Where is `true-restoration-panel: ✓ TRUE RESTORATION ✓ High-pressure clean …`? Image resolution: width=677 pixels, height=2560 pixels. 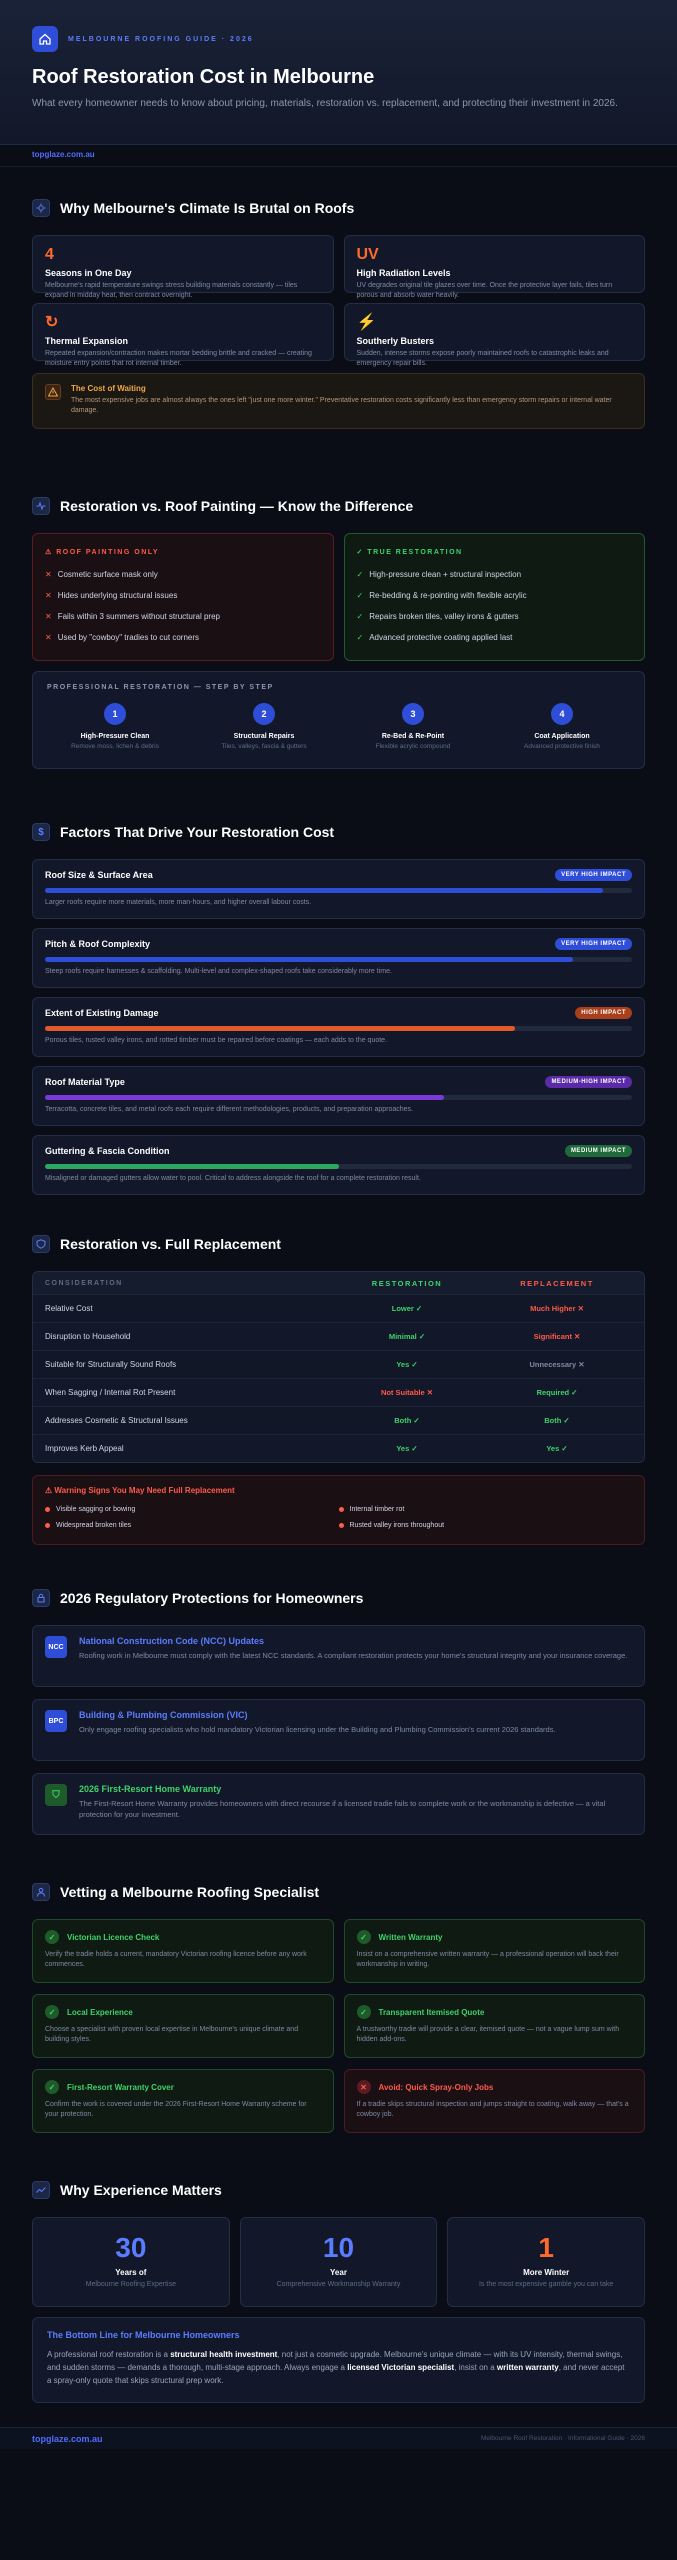 true-restoration-panel: ✓ TRUE RESTORATION ✓ High-pressure clean … is located at coordinates (494, 597).